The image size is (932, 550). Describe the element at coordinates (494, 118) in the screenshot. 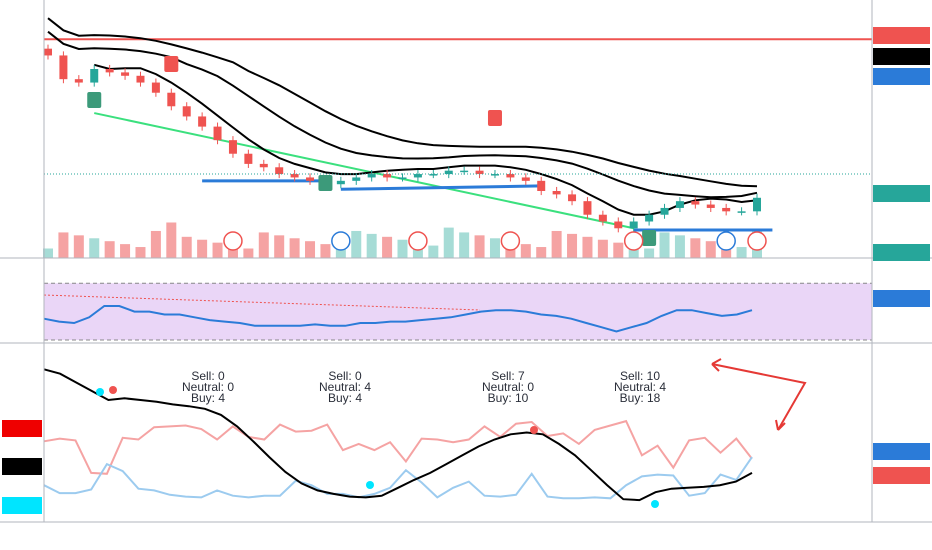

I see `signal-marker-sell` at that location.